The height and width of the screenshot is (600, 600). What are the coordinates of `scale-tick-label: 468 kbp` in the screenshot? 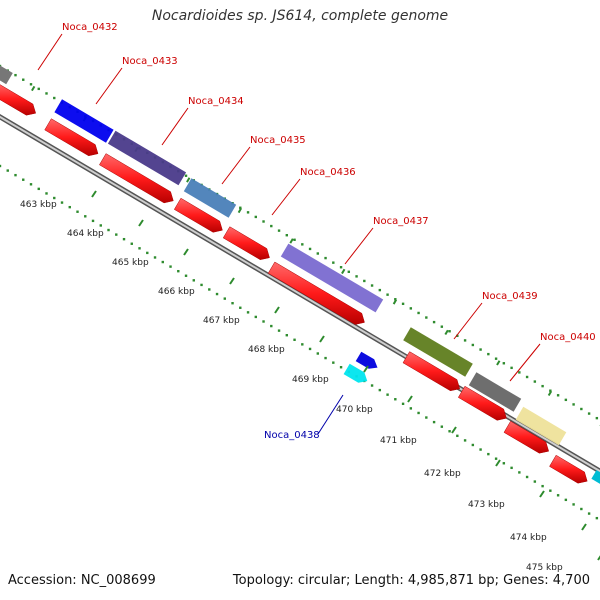 It's located at (266, 350).